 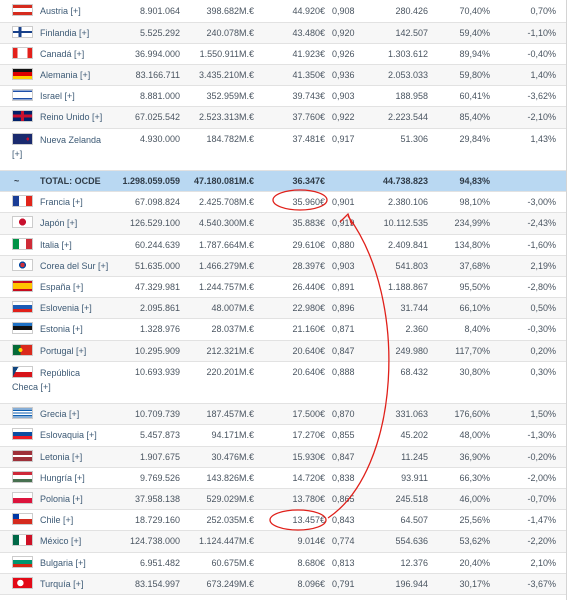 What do you see at coordinates (543, 138) in the screenshot?
I see `value-cell: 1,43%` at bounding box center [543, 138].